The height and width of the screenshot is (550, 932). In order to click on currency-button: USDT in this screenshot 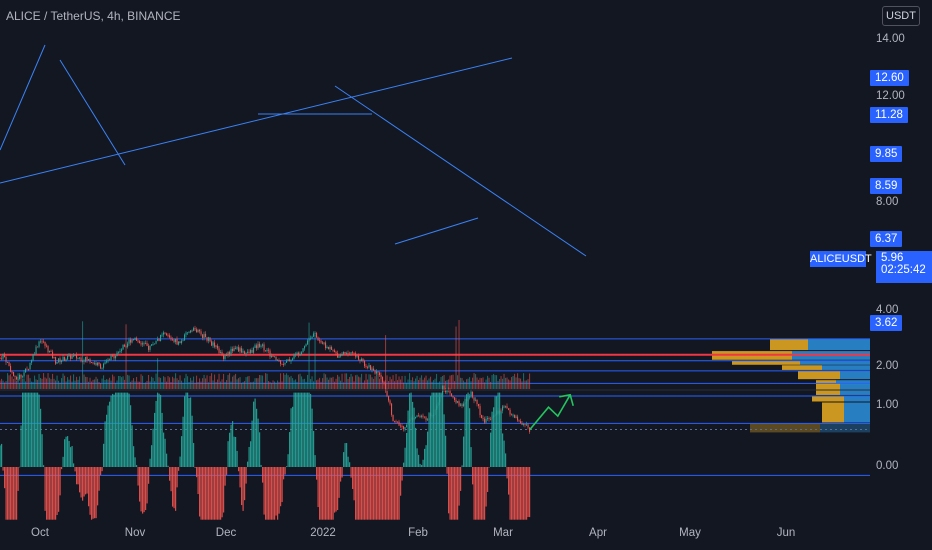, I will do `click(901, 16)`.